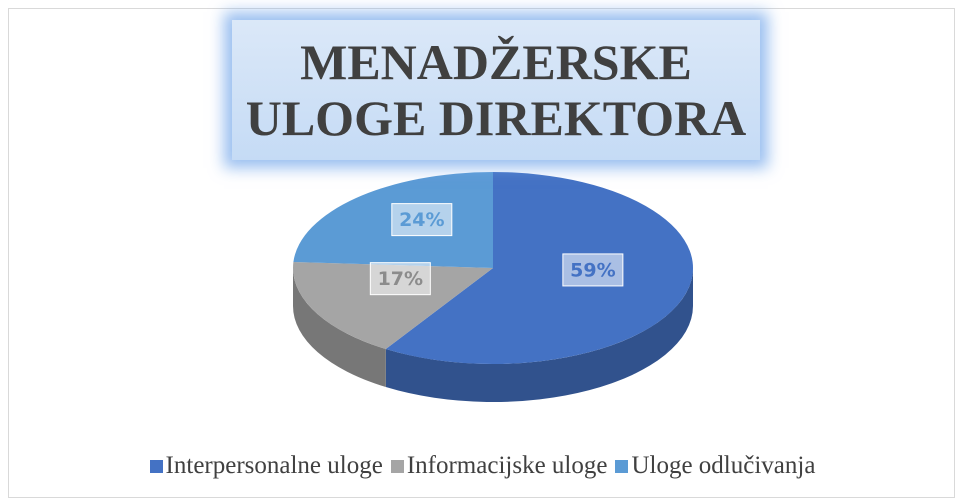 The width and height of the screenshot is (965, 504). I want to click on legend-label: Informacijske uloge, so click(507, 465).